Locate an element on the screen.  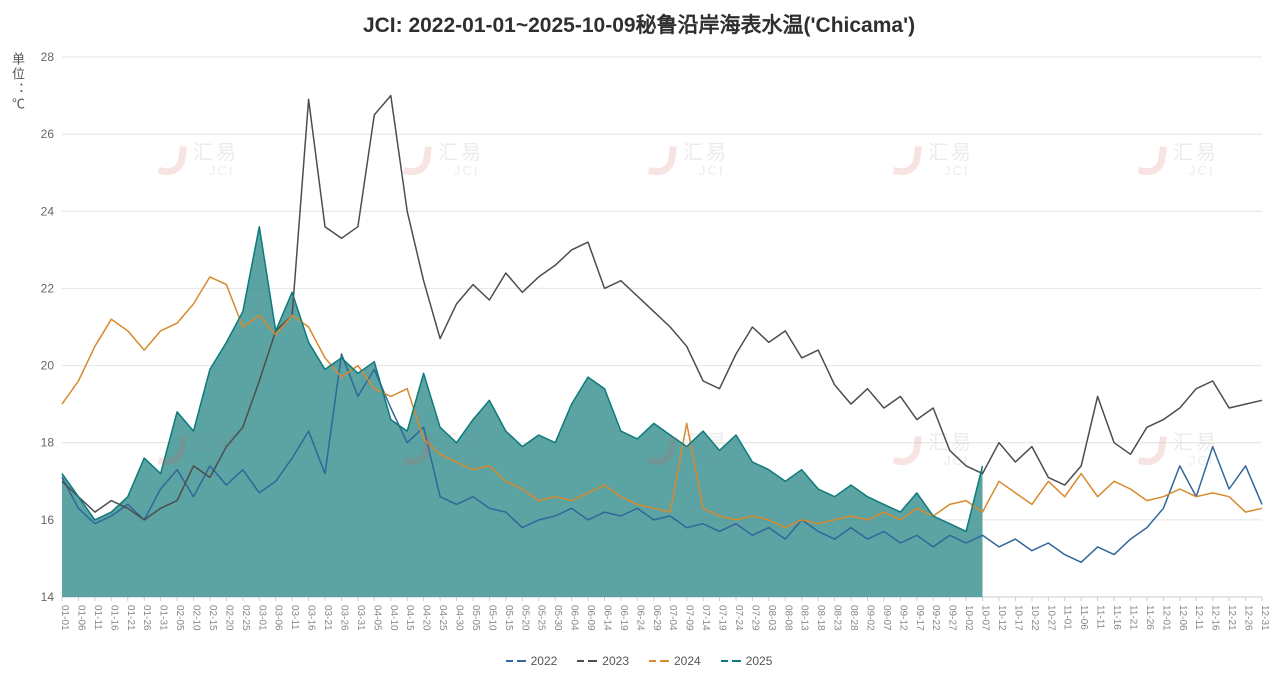
x-tick-label: 11-06 is located at coordinates (1083, 617).